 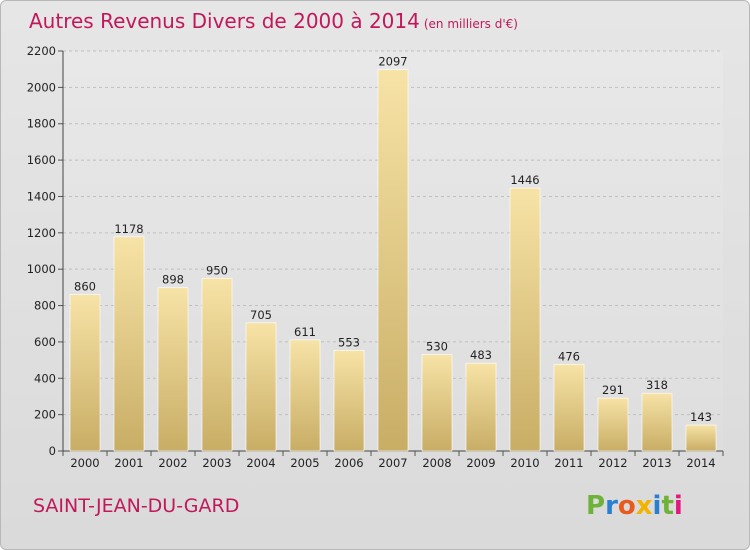 What do you see at coordinates (700, 463) in the screenshot?
I see `x-tick-label: 2014` at bounding box center [700, 463].